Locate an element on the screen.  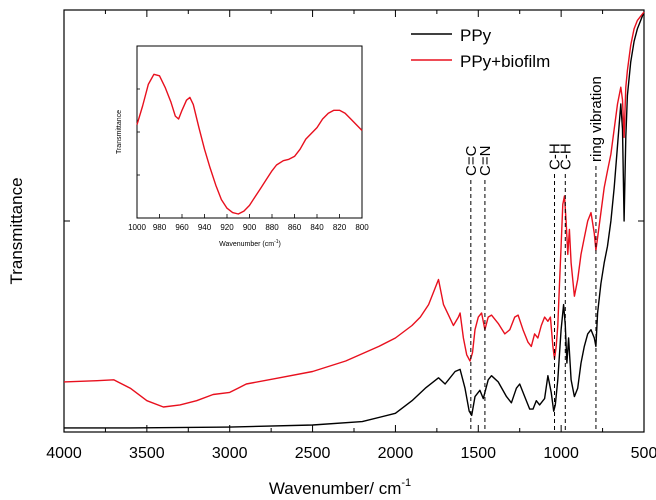
inset-x-tick-label: 820 is located at coordinates (340, 227).